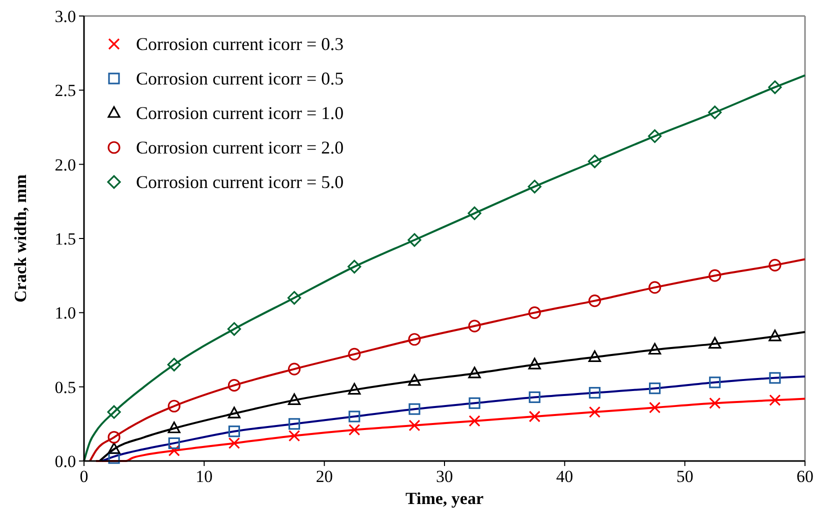  I want to click on x-tick-label: 60, so click(805, 476).